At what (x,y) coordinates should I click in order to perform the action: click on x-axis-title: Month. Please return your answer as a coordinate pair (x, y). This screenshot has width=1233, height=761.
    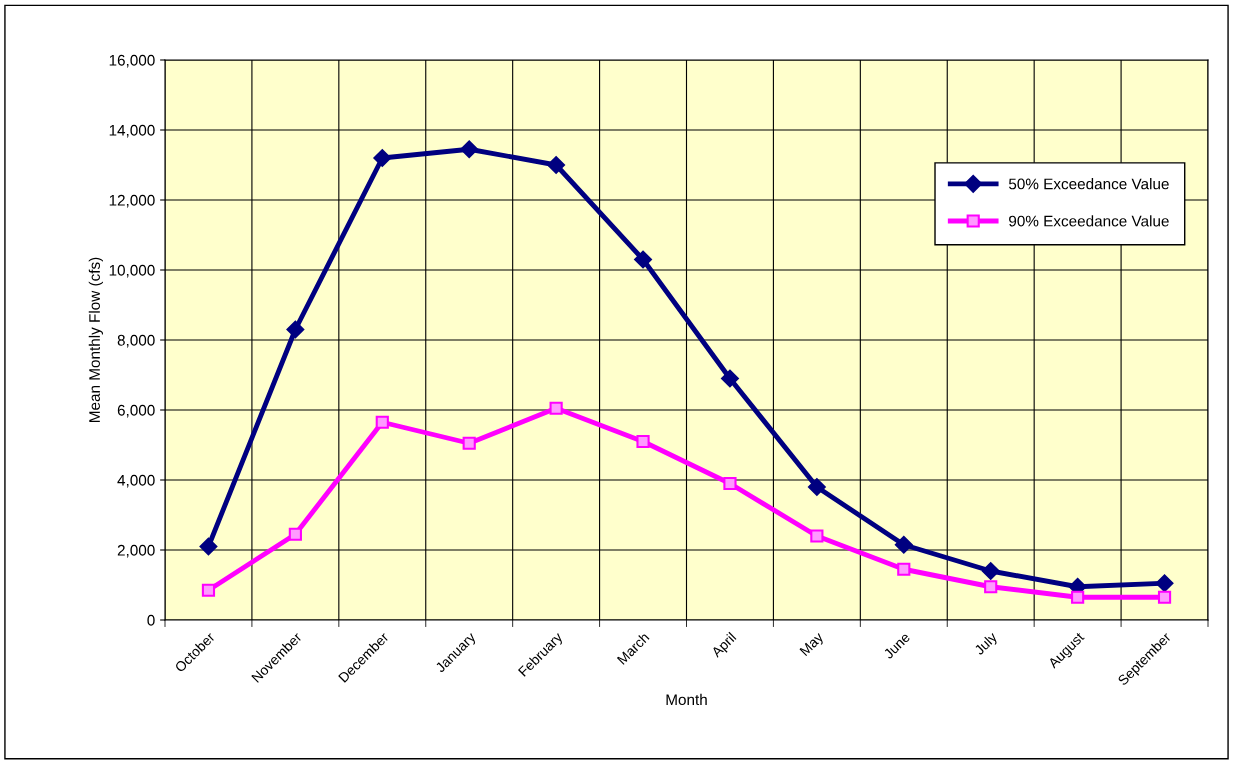
    Looking at the image, I should click on (686, 699).